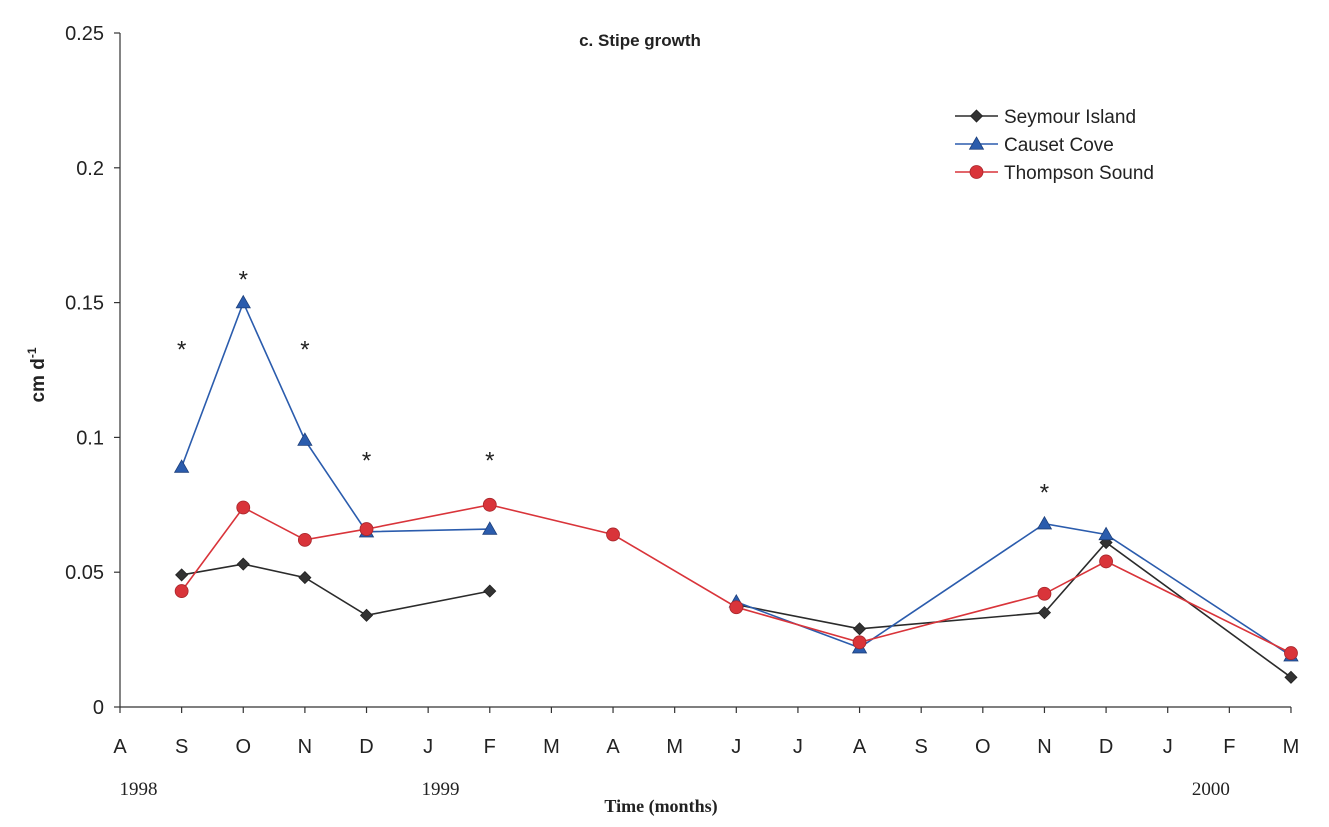 Image resolution: width=1329 pixels, height=827 pixels. What do you see at coordinates (32, 352) in the screenshot?
I see `y-axis-label-superscript: -1` at bounding box center [32, 352].